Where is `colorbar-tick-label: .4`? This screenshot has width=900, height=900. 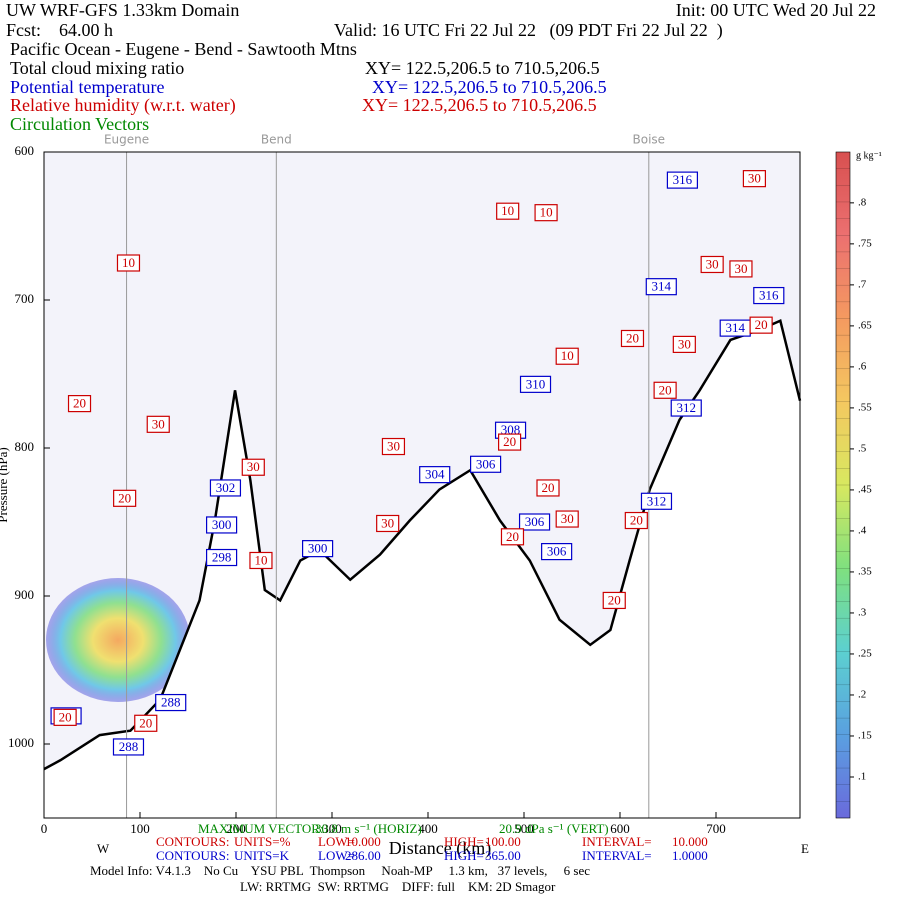 colorbar-tick-label: .4 is located at coordinates (862, 530).